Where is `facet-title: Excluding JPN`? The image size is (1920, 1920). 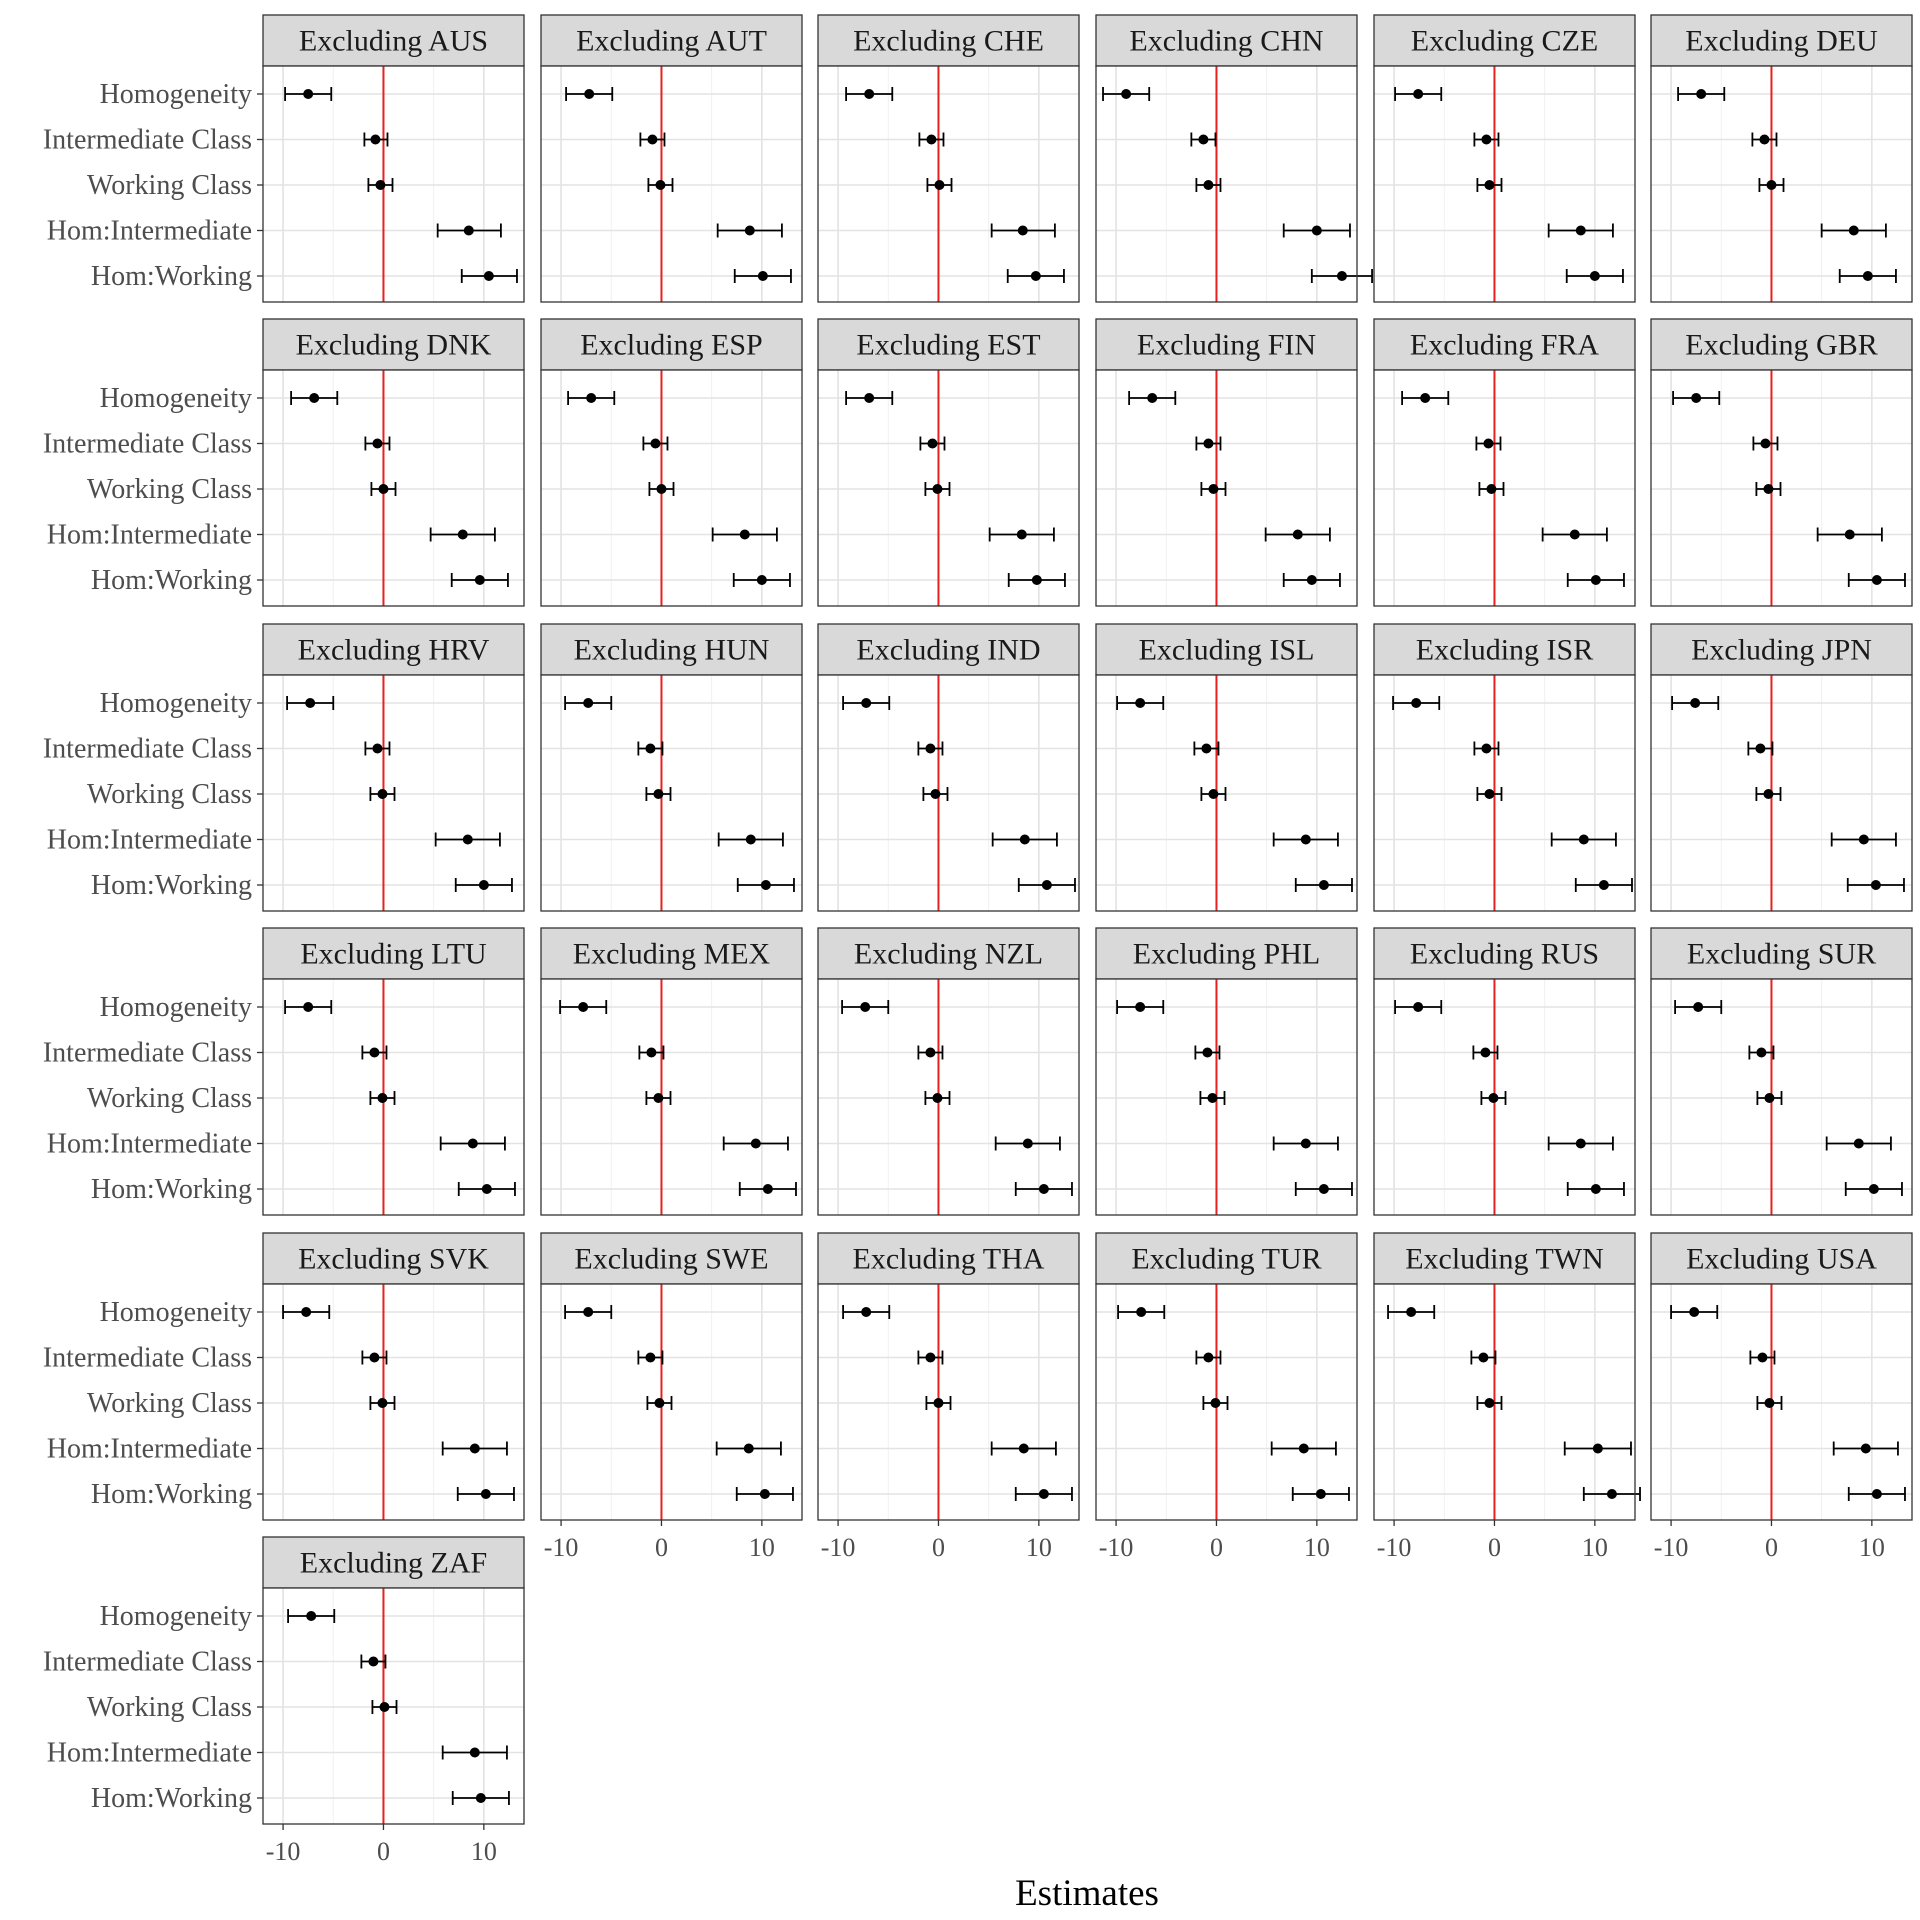
facet-title: Excluding JPN is located at coordinates (1781, 650).